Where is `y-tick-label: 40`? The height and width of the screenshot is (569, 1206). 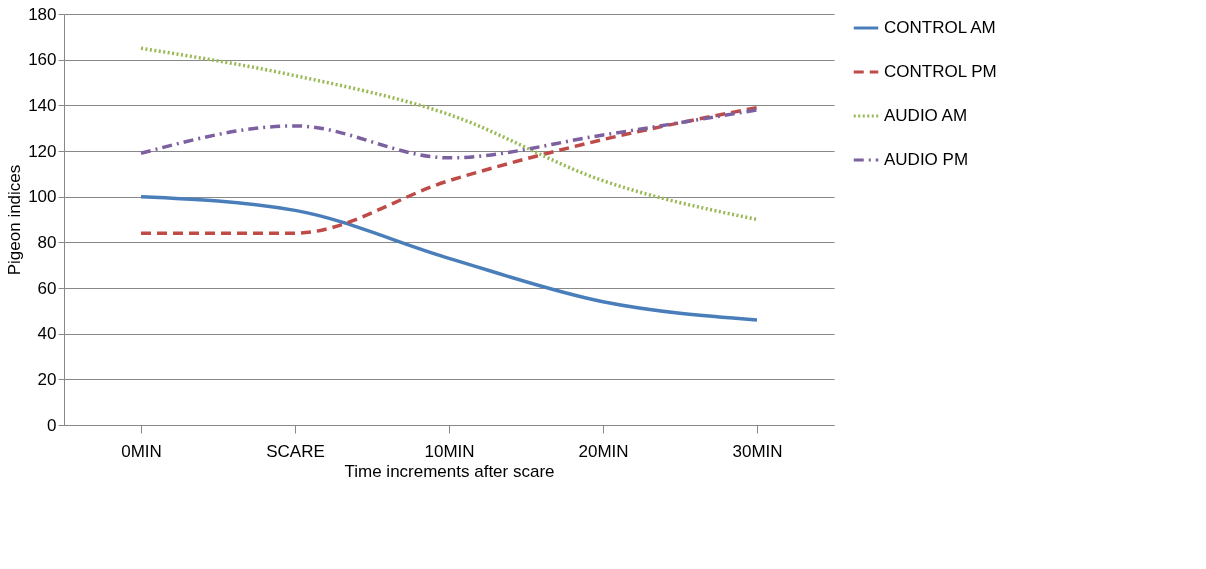
y-tick-label: 40 is located at coordinates (47, 334).